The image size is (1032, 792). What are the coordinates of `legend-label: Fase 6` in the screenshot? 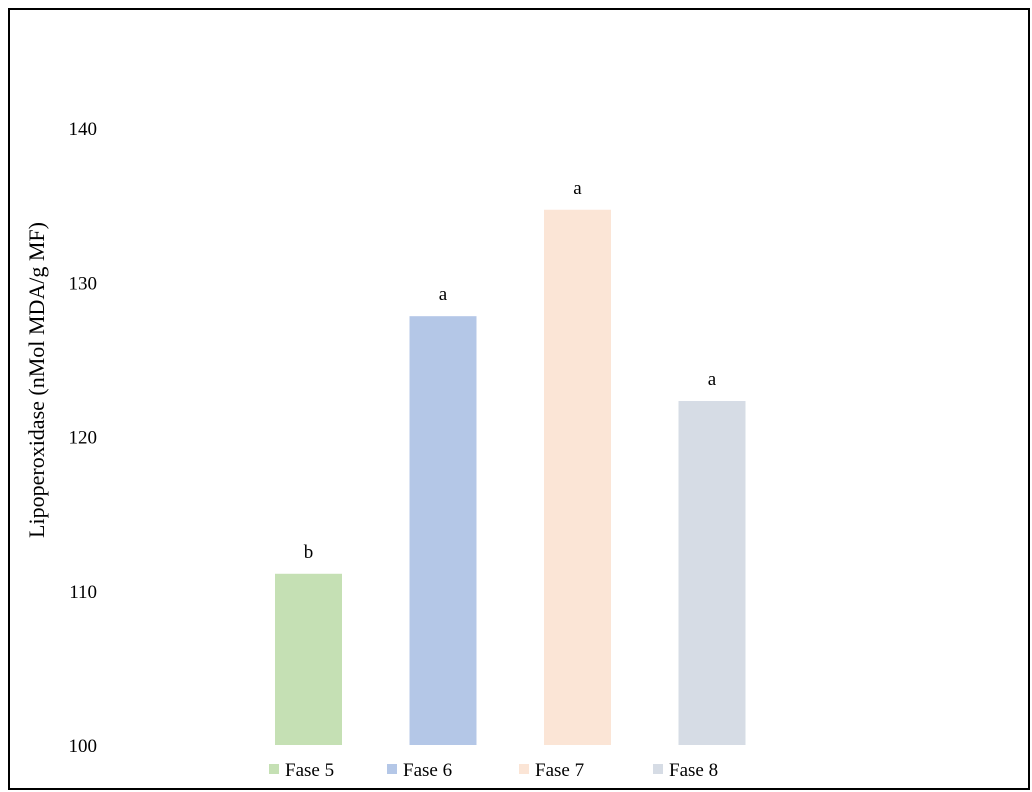 It's located at (427, 770).